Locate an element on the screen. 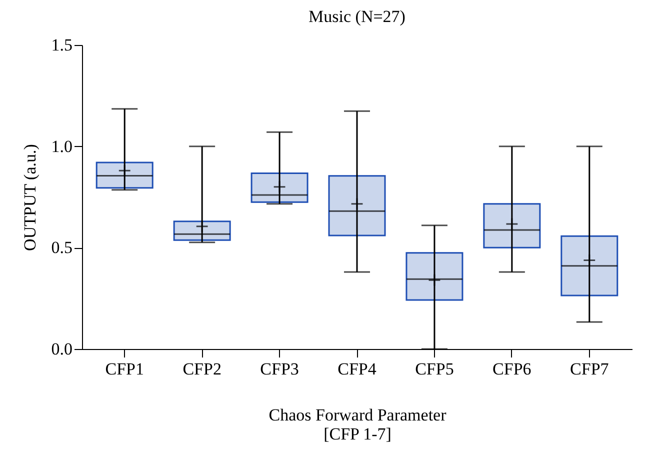  x-tick-label: CFP7 is located at coordinates (590, 369).